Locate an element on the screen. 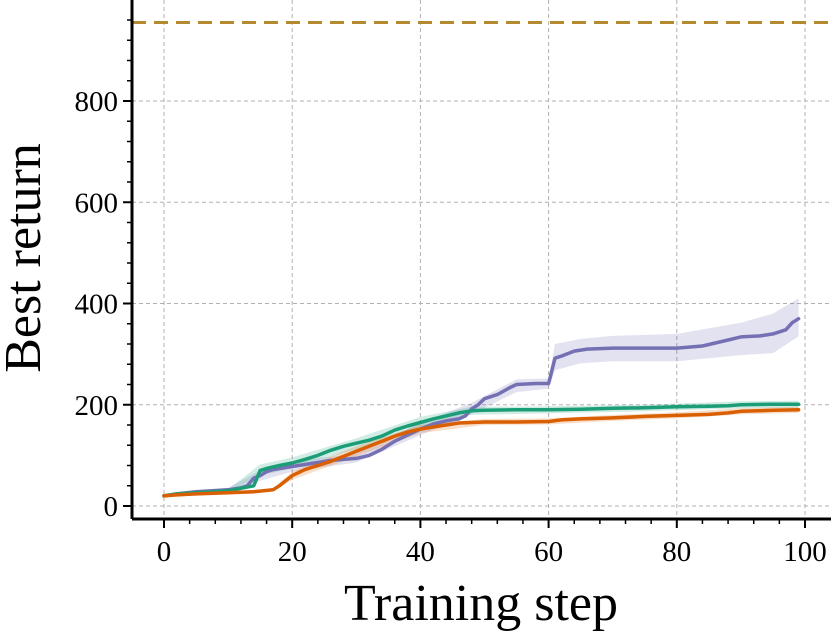 The height and width of the screenshot is (632, 831). x-tick-label: 0 is located at coordinates (164, 552).